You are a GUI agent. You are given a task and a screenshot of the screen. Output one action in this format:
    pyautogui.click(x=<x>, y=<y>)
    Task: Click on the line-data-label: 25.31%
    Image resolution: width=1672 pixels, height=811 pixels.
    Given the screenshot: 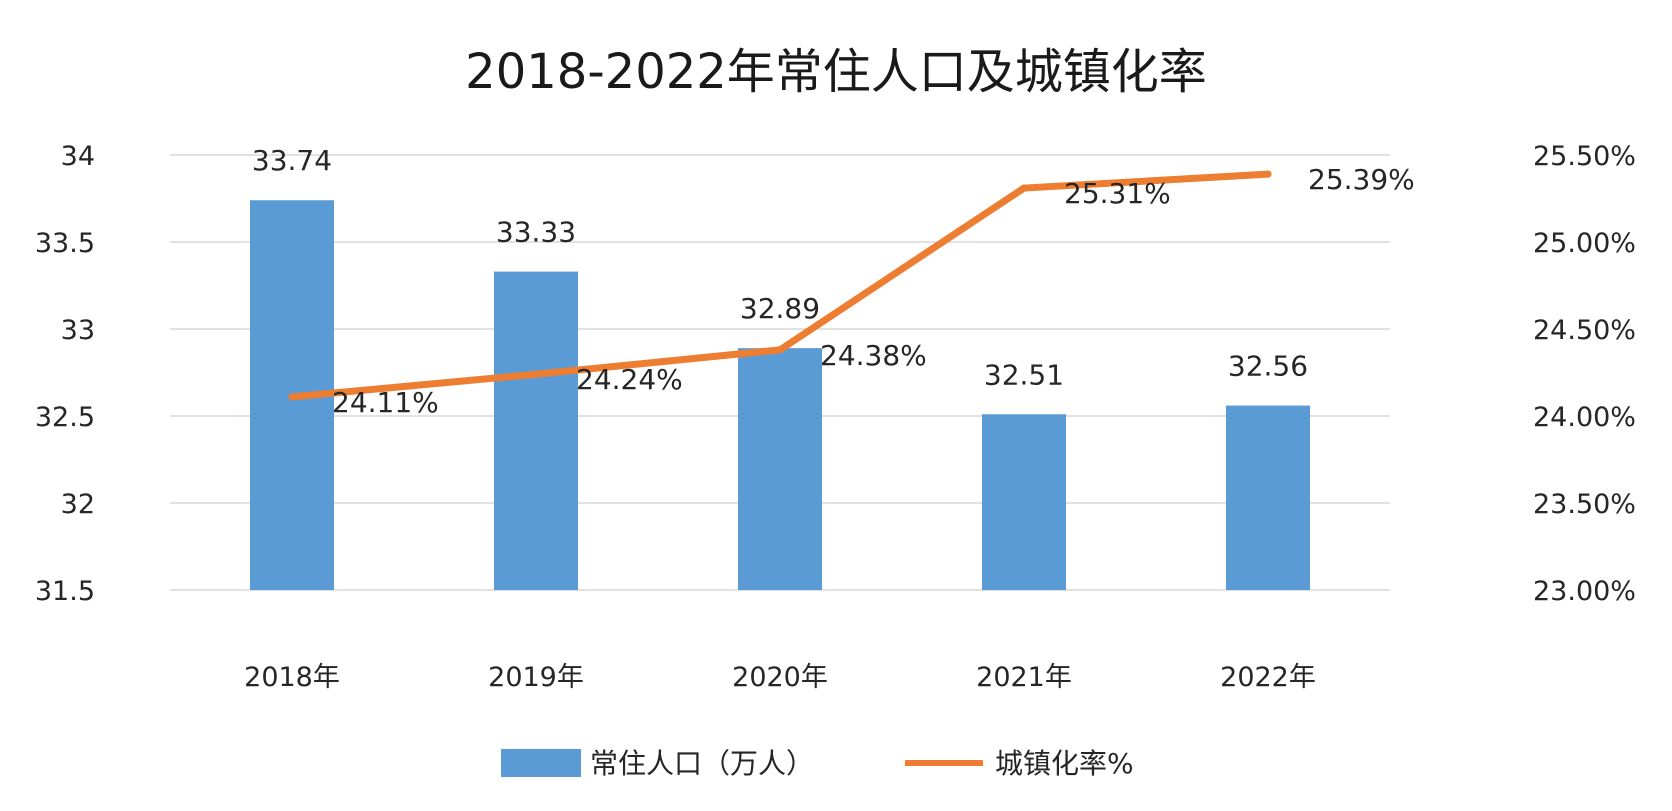 What is the action you would take?
    pyautogui.click(x=1117, y=193)
    